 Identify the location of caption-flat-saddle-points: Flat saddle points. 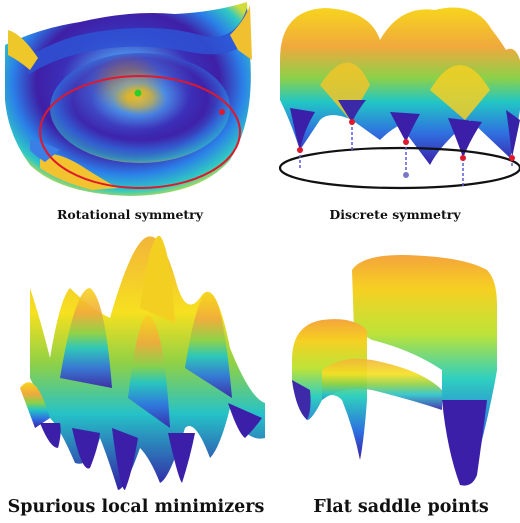
(401, 507).